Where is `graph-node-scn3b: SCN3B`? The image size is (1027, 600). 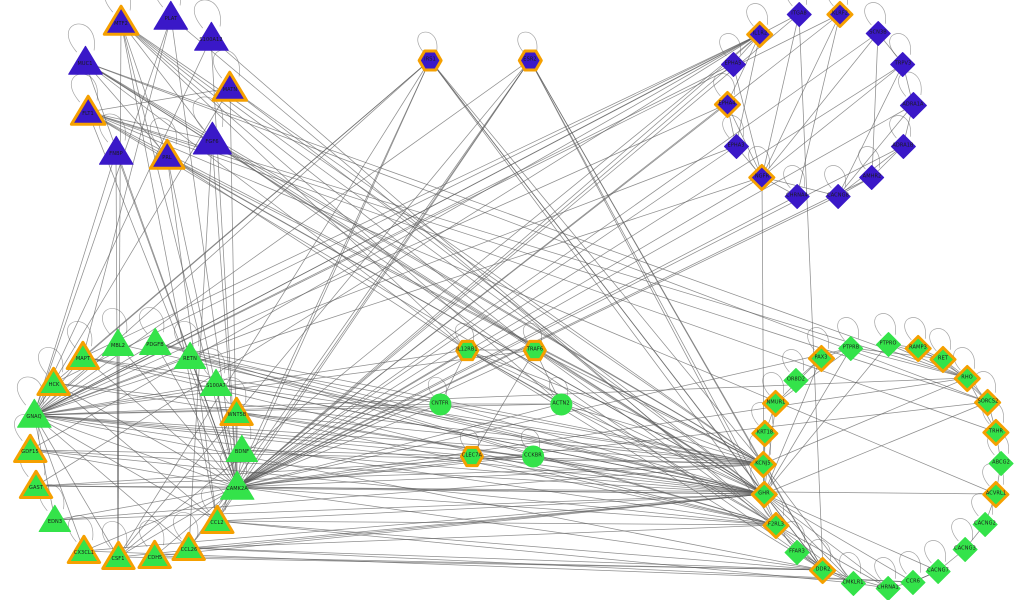 graph-node-scn3b: SCN3B is located at coordinates (878, 33).